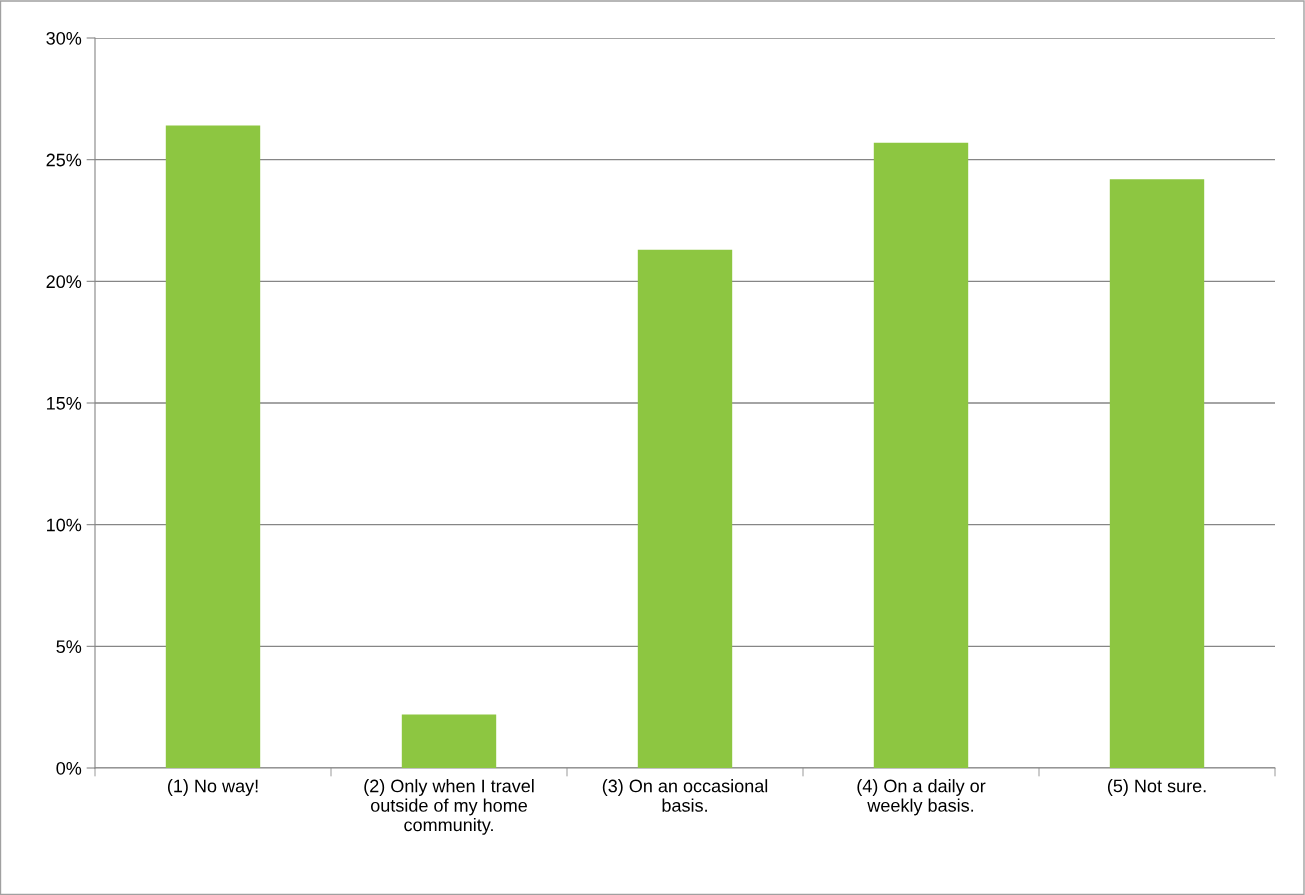  Describe the element at coordinates (64, 282) in the screenshot. I see `y-tick-label: 20%` at that location.